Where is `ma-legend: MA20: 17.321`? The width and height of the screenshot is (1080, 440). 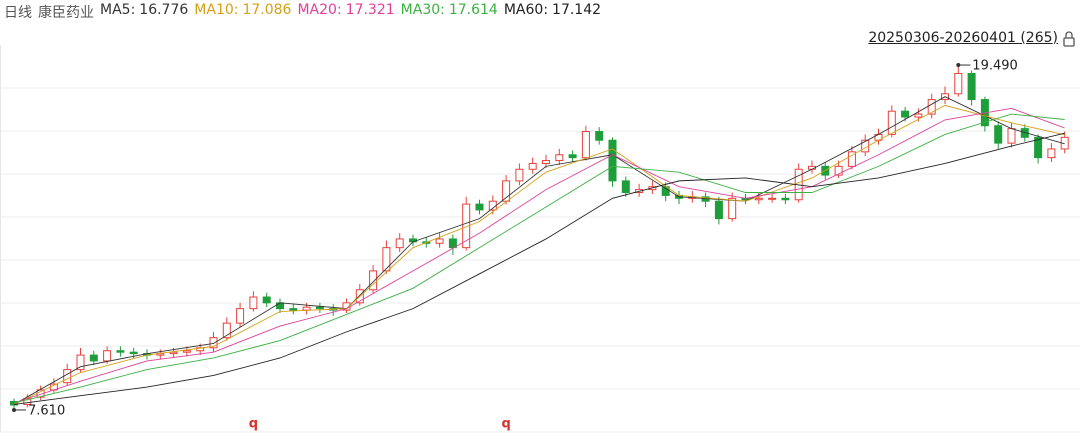 ma-legend: MA20: 17.321 is located at coordinates (345, 12).